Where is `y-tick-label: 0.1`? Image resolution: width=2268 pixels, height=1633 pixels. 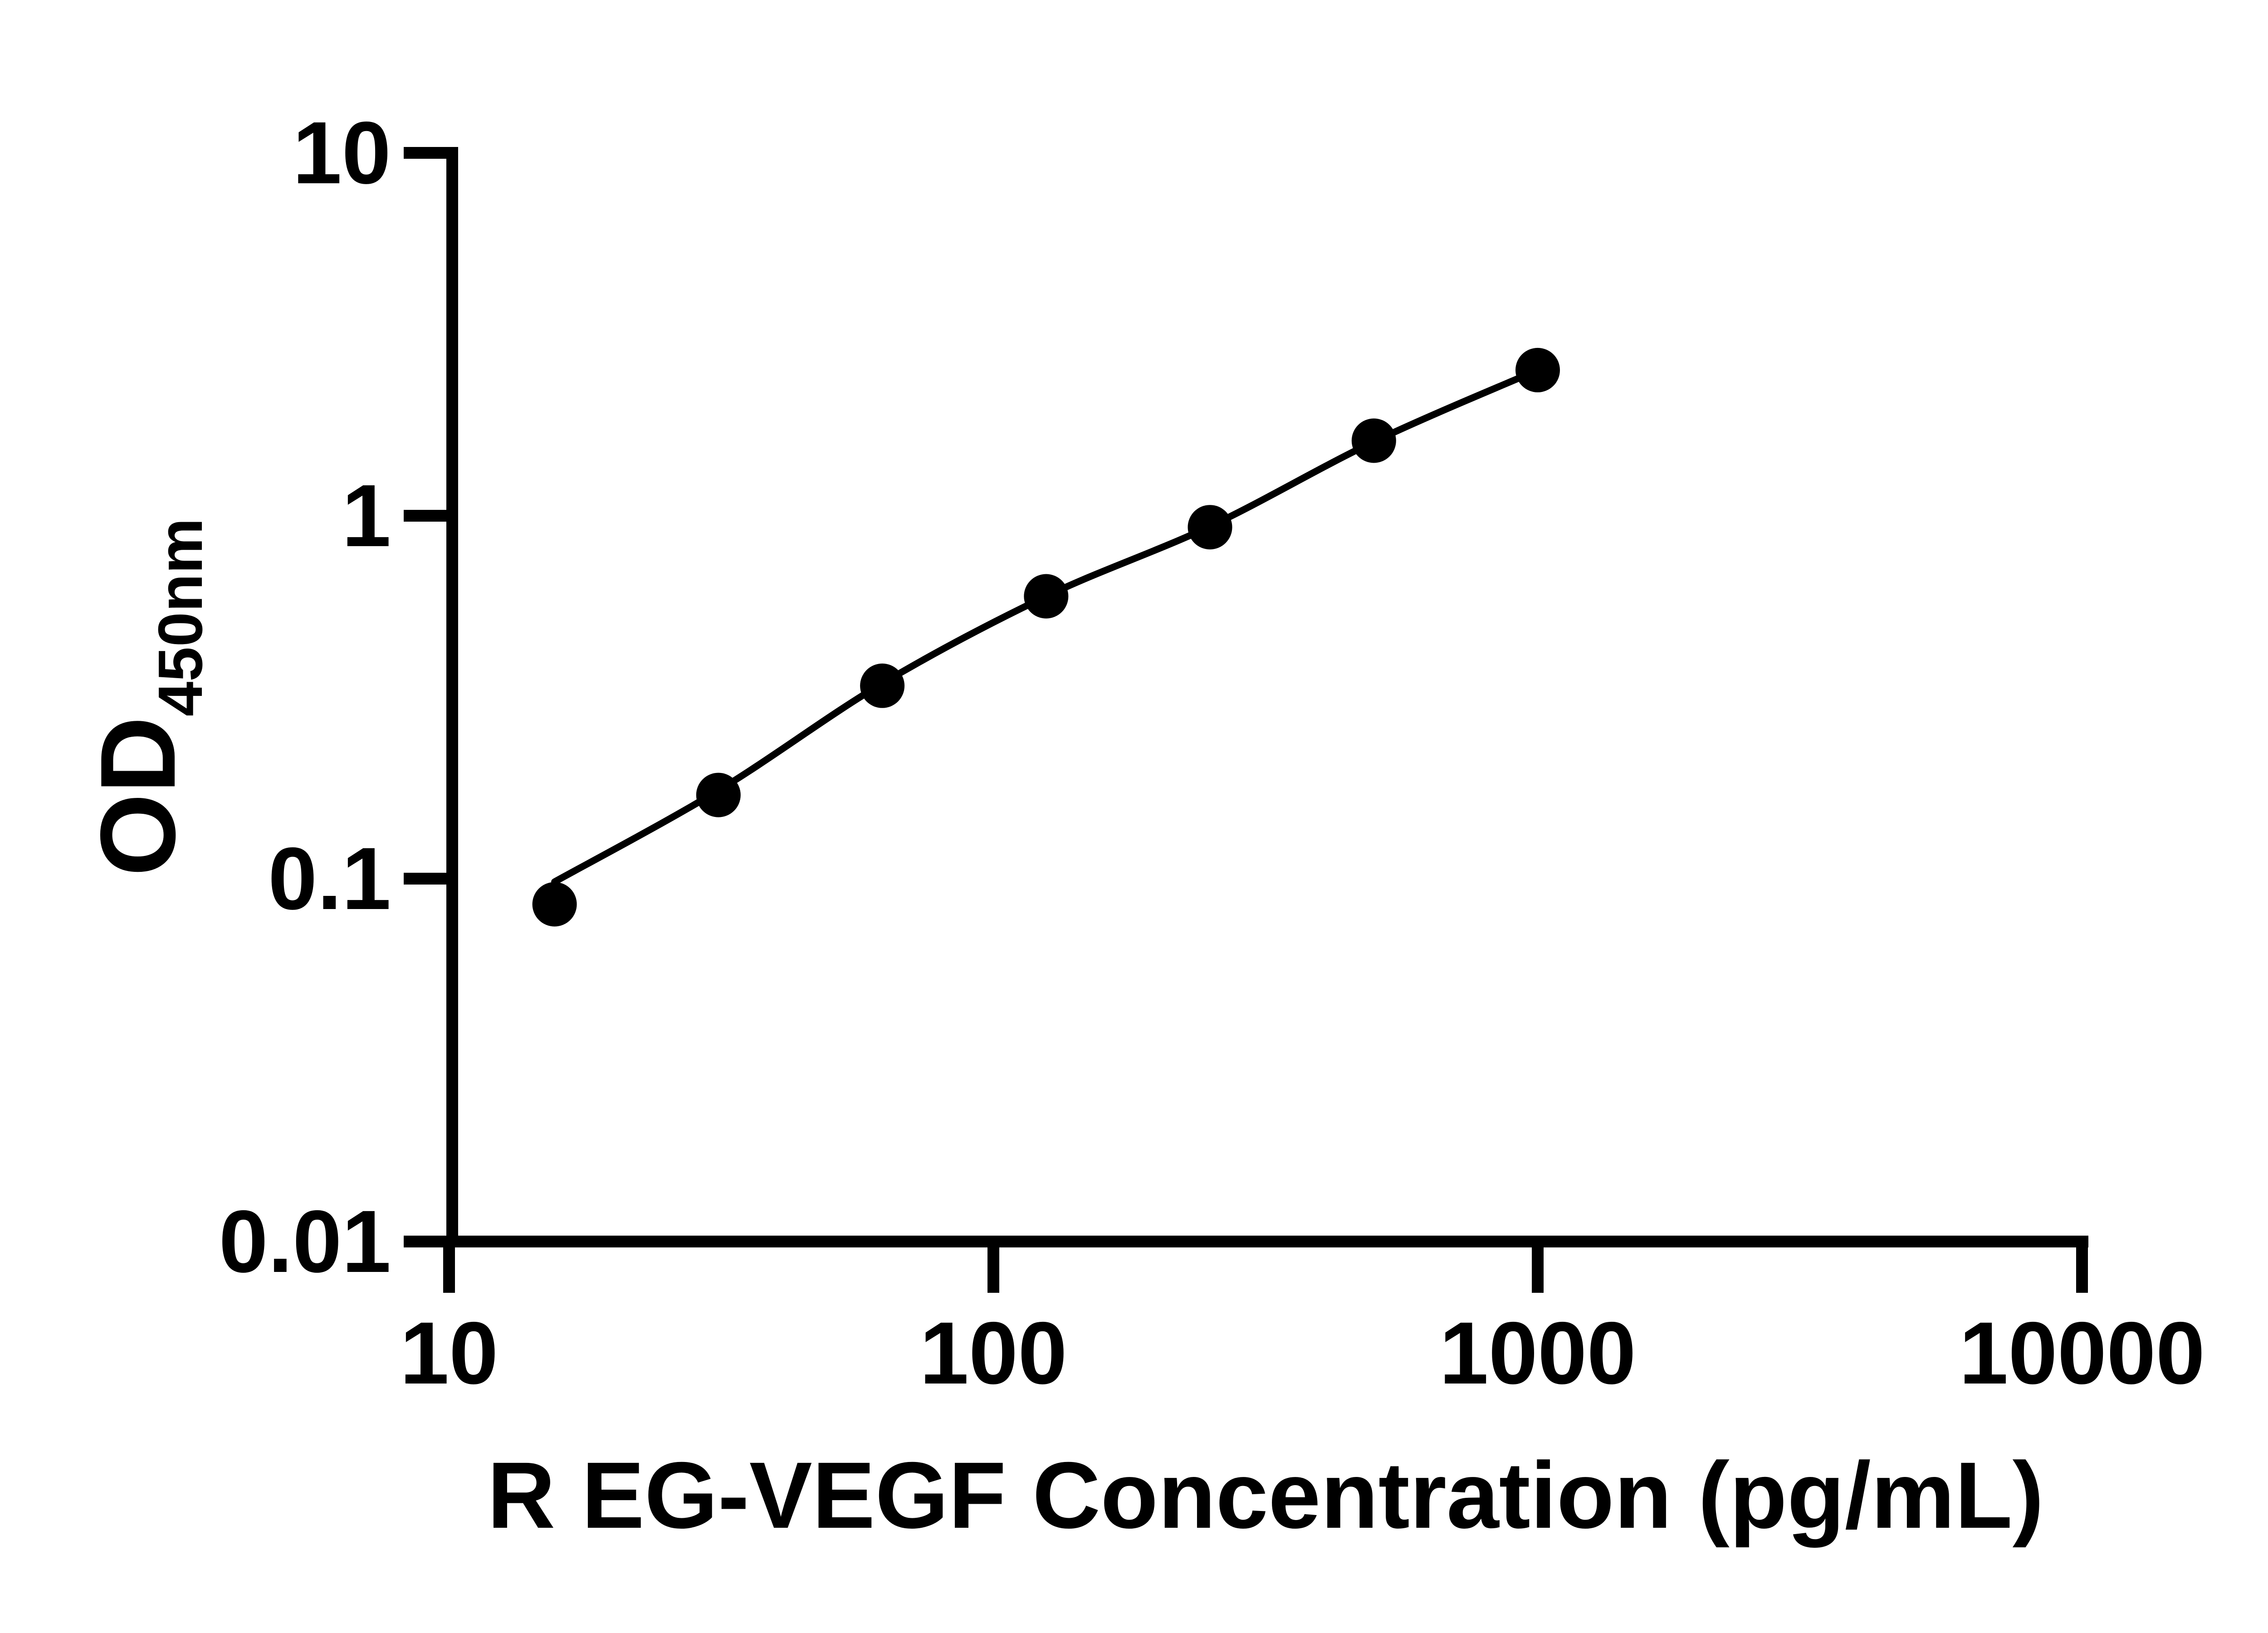
y-tick-label: 0.1 is located at coordinates (330, 878).